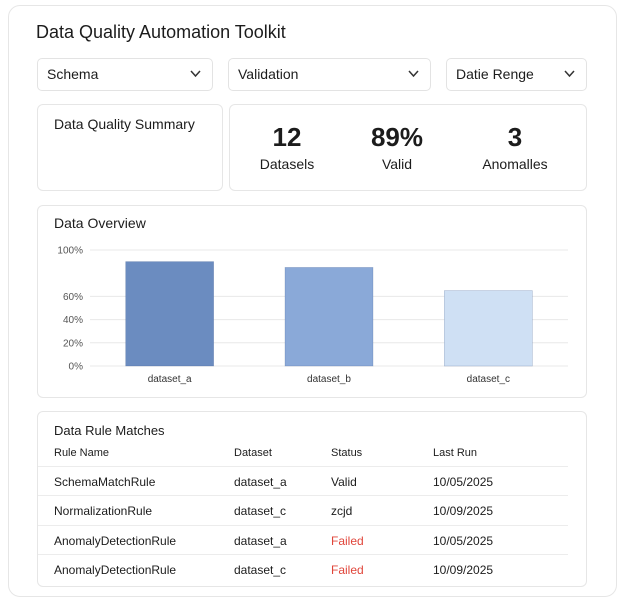 The image size is (626, 602). Describe the element at coordinates (73, 320) in the screenshot. I see `y-tick-label: 40%` at that location.